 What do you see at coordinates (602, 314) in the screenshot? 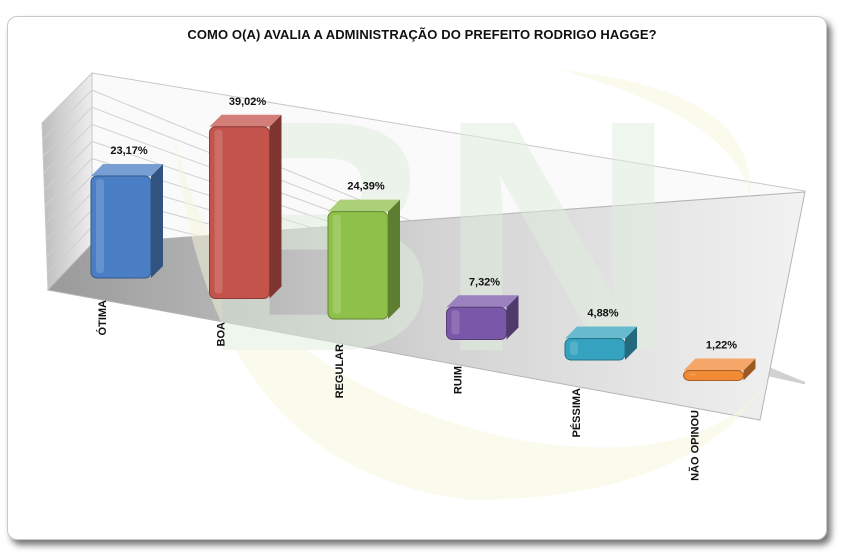
I see `value-label: 4,88%` at bounding box center [602, 314].